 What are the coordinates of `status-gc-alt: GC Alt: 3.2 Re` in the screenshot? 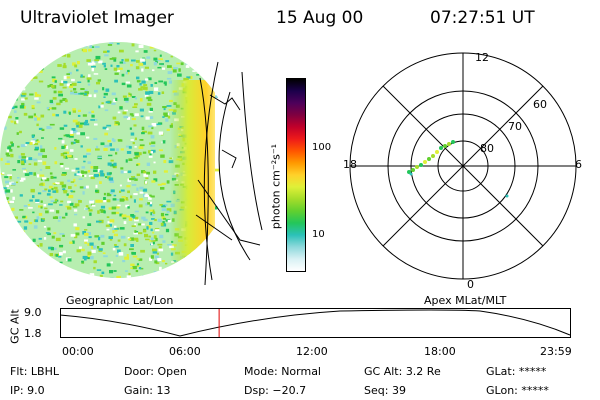 It's located at (402, 371).